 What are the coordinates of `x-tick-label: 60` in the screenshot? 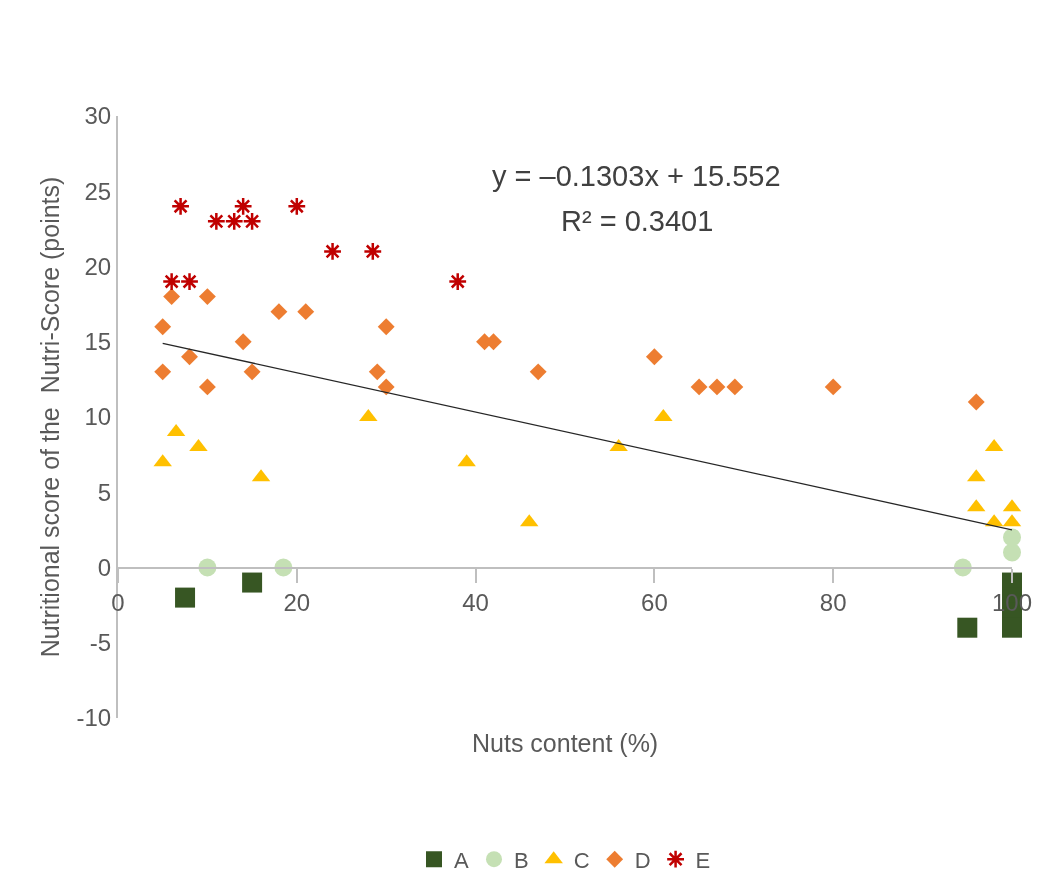 It's located at (654, 603).